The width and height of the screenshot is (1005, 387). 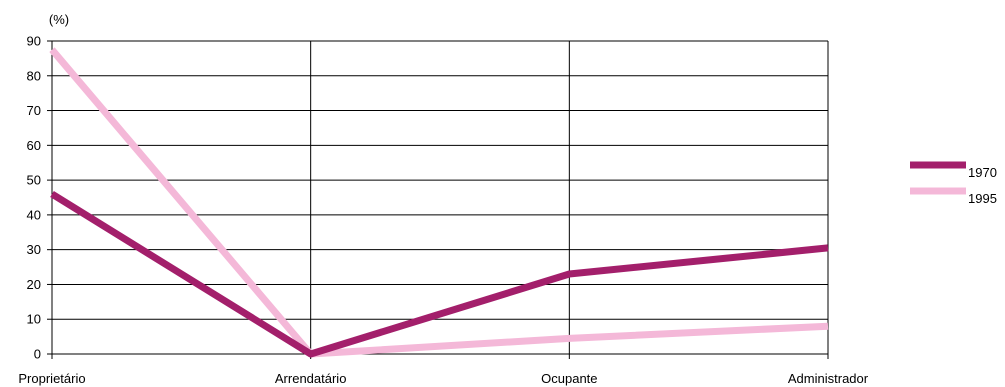 I want to click on legend: 1970 1995, so click(x=953, y=183).